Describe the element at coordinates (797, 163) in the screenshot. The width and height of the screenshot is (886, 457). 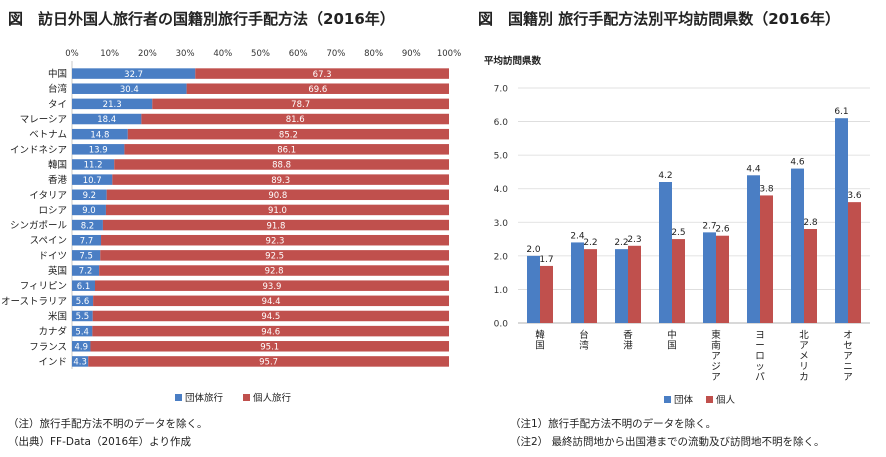
I see `right-data-label-group: 4.6` at that location.